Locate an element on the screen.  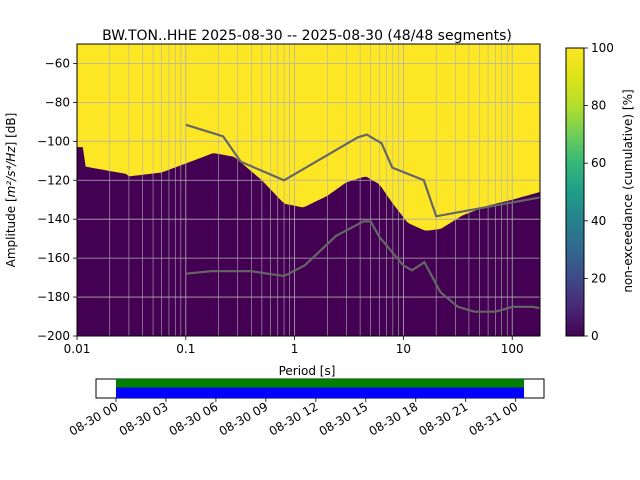
y-tick-label: −100 is located at coordinates (53, 141).